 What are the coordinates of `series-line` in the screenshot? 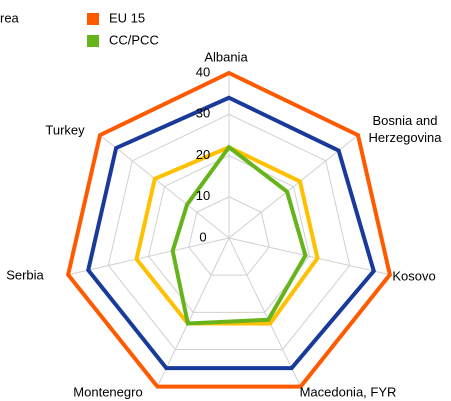 It's located at (239, 235).